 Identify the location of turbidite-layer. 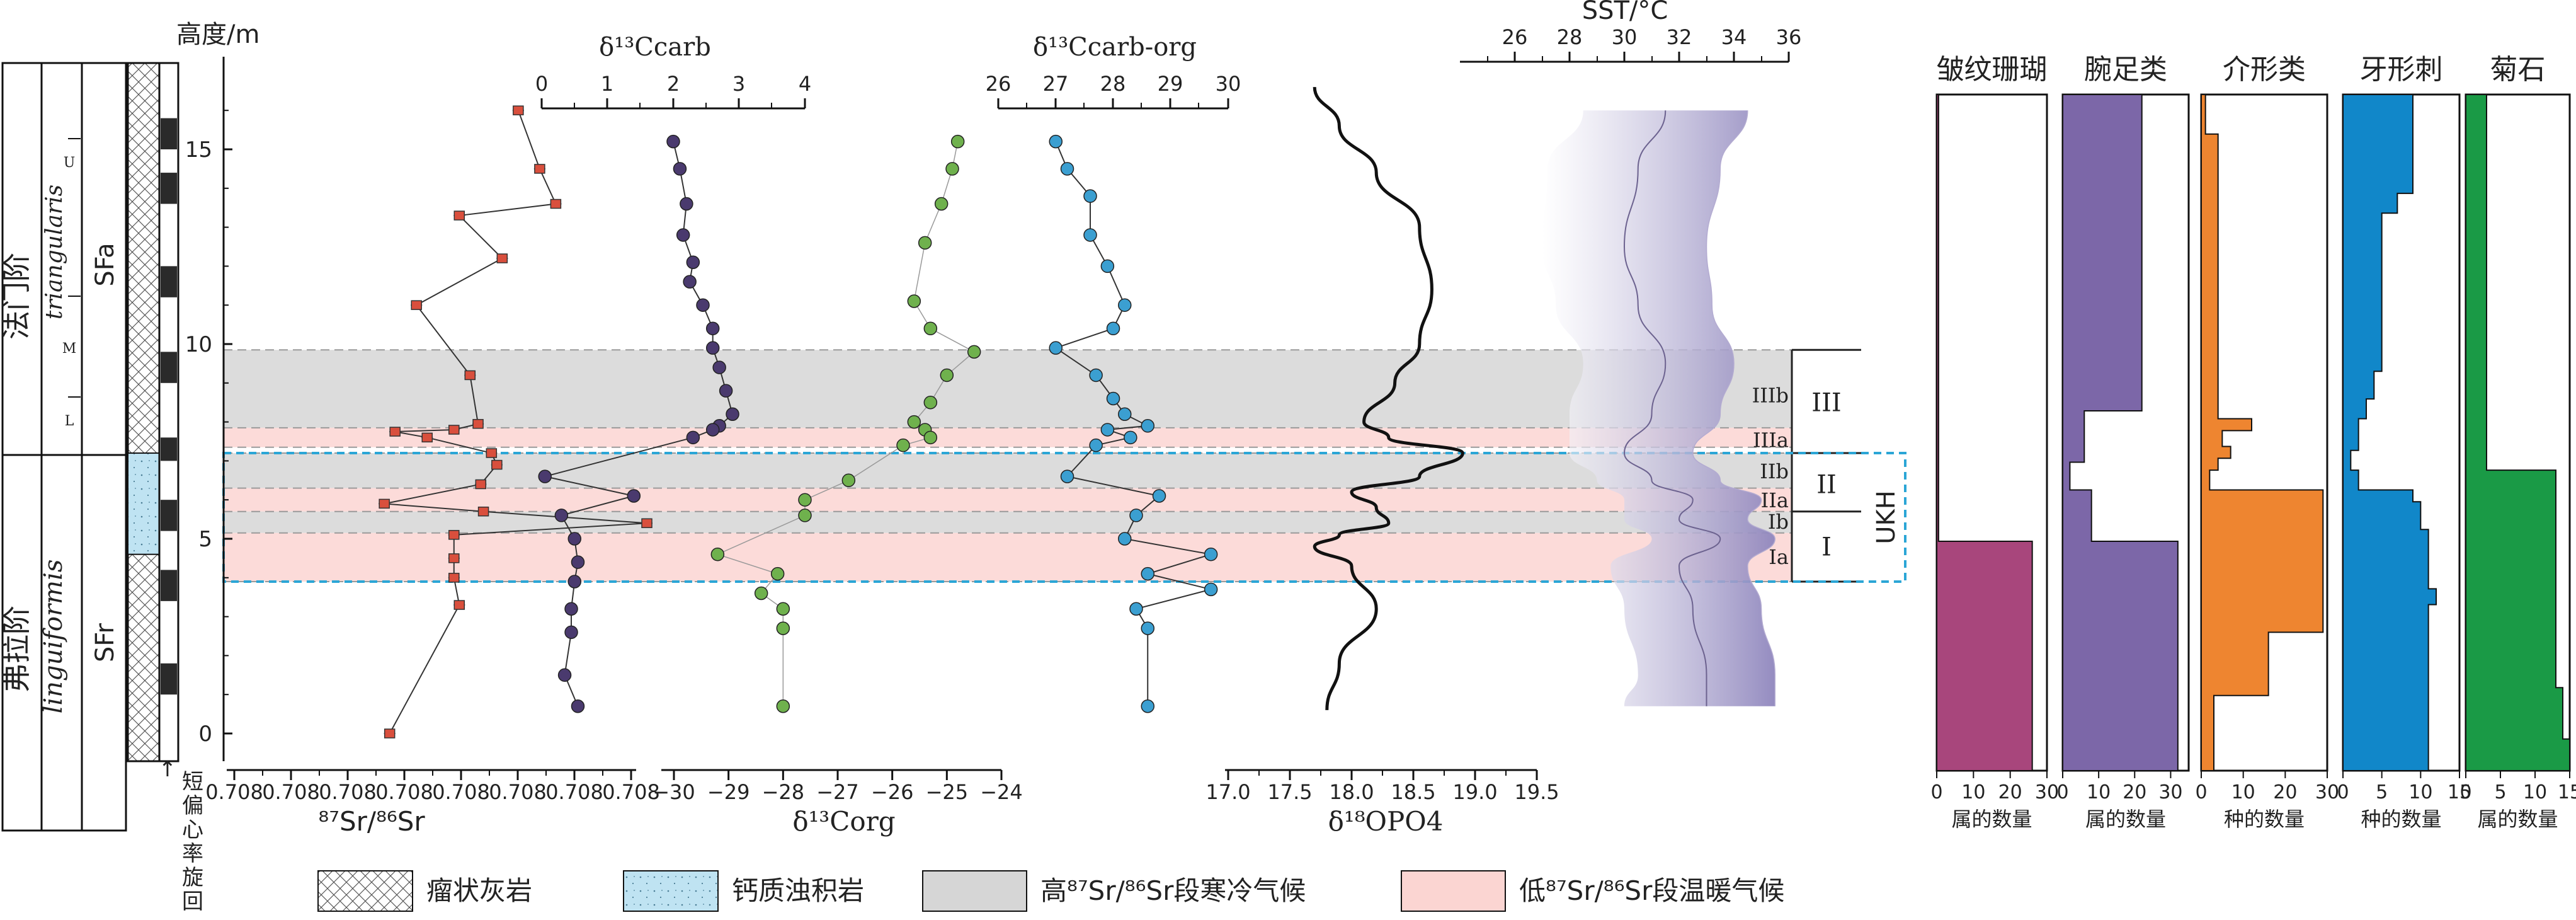
(143, 503).